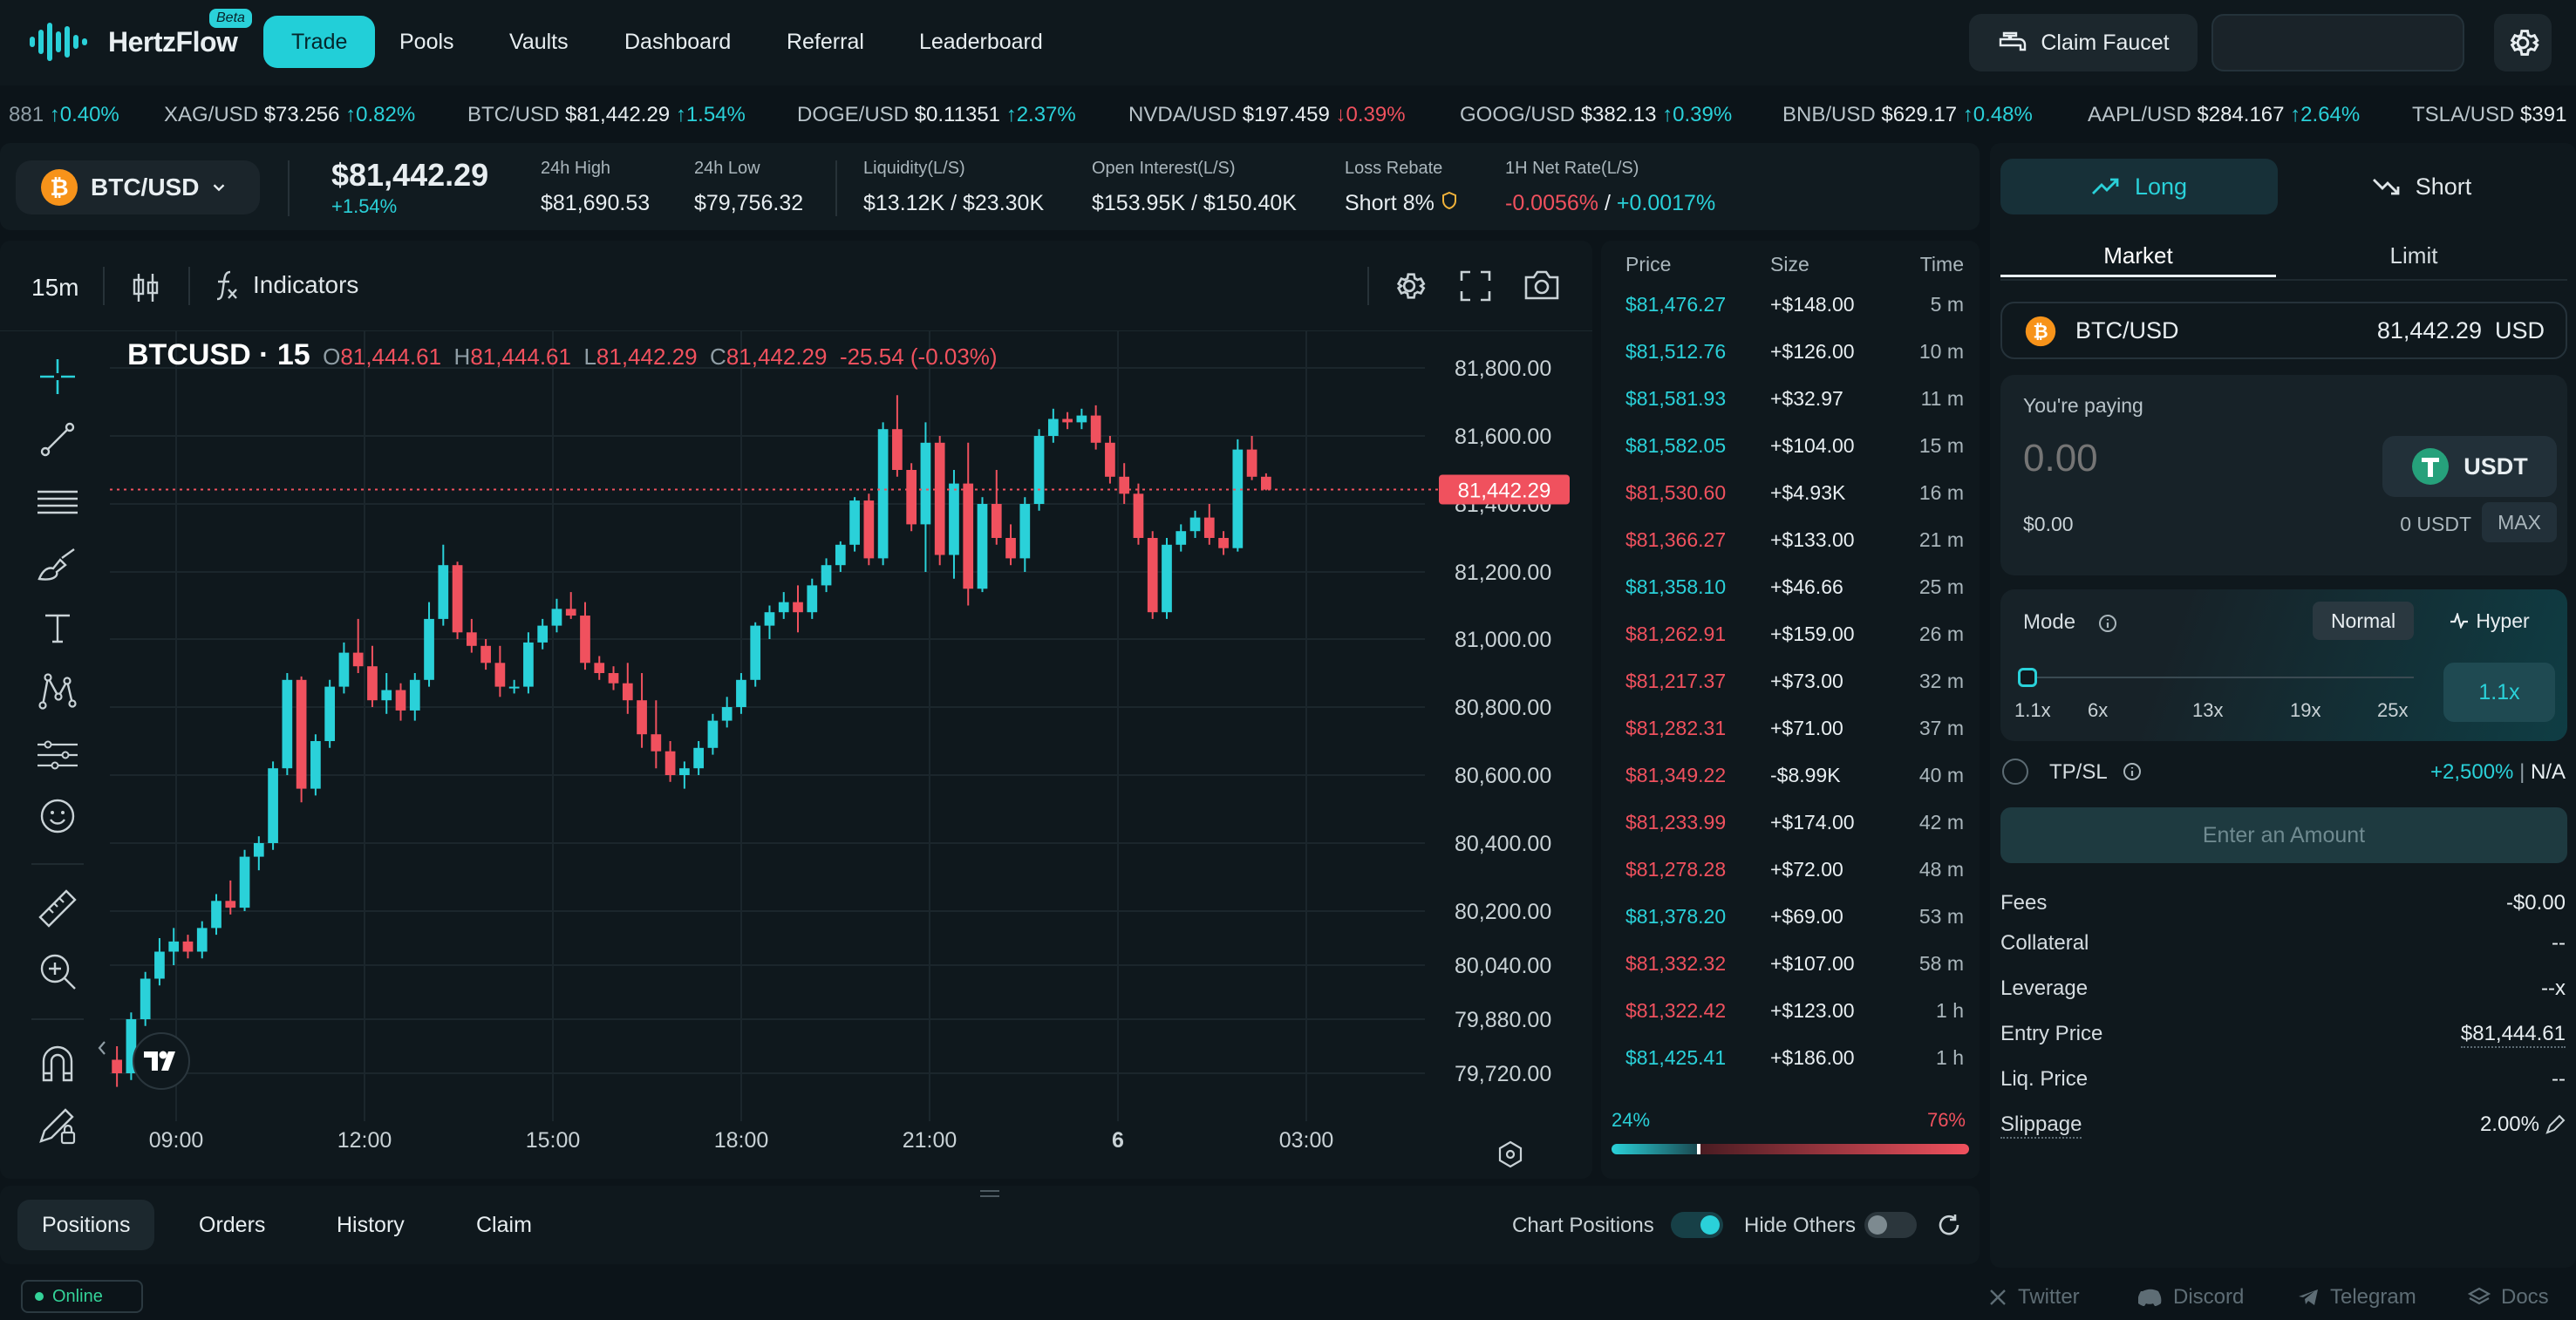 The width and height of the screenshot is (2576, 1320). Describe the element at coordinates (1791, 599) in the screenshot. I see `trade-row: $81,358.10 +$46.66 25 m` at that location.